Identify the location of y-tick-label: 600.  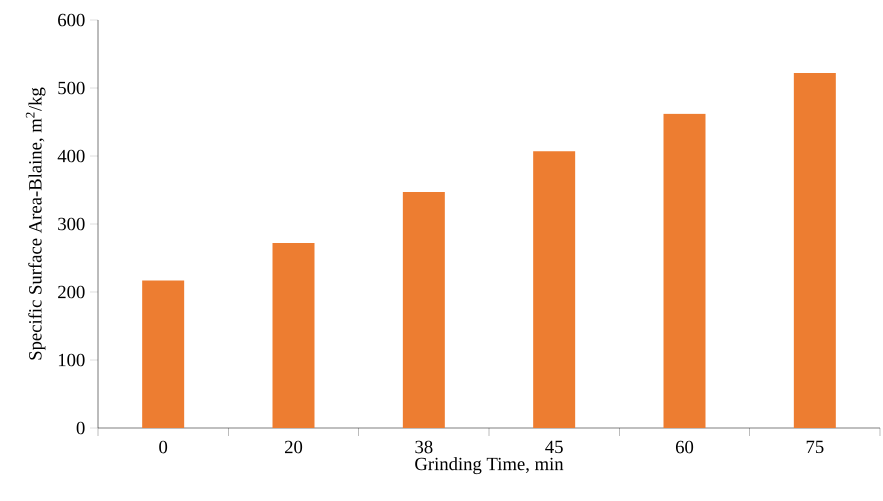
(71, 20).